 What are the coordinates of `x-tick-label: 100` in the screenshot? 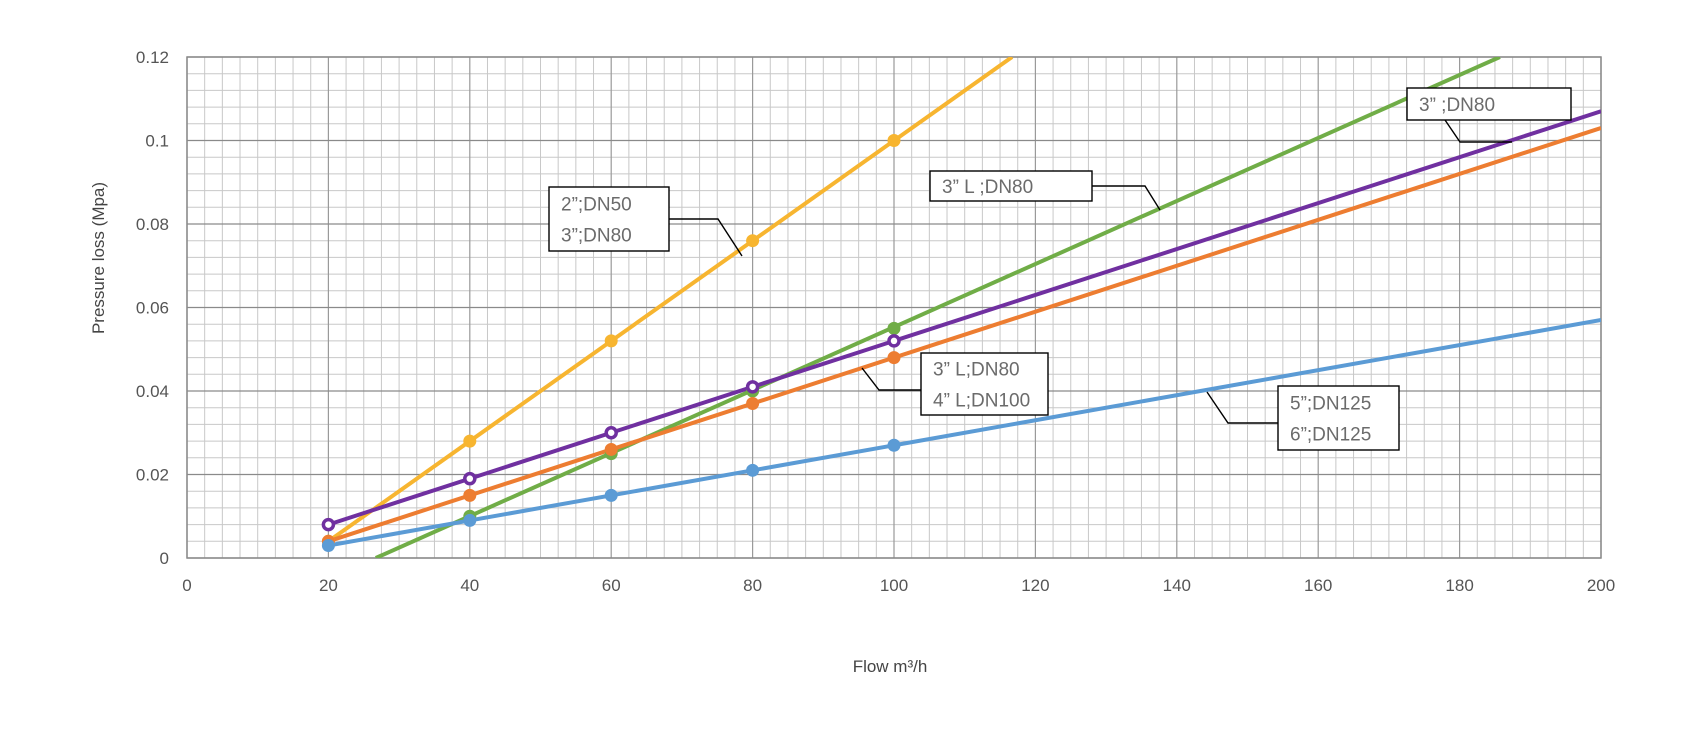 It's located at (894, 585).